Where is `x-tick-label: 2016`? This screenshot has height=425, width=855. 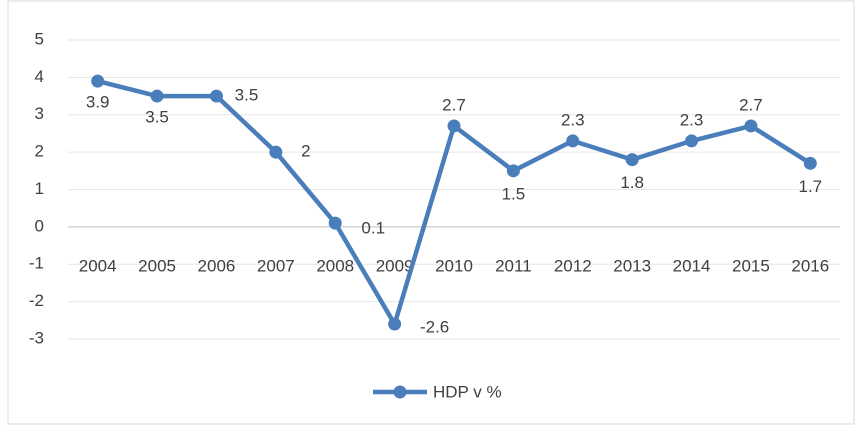
x-tick-label: 2016 is located at coordinates (810, 265).